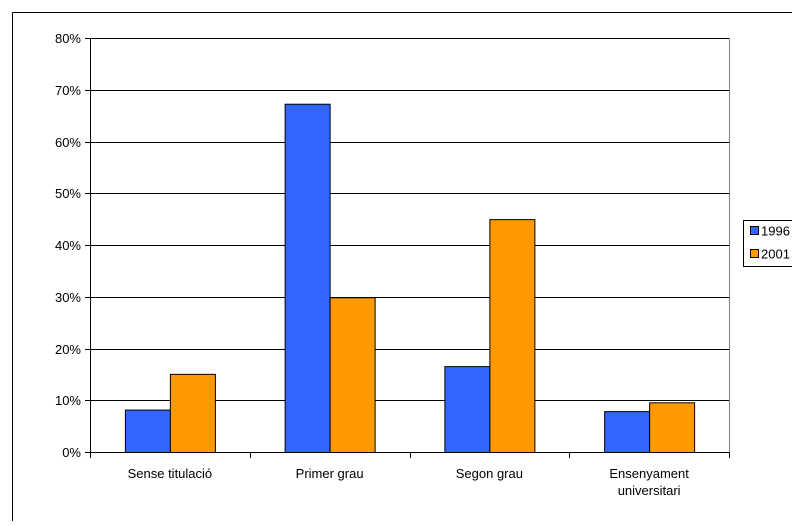 The image size is (792, 526). What do you see at coordinates (68, 297) in the screenshot?
I see `y-tick-label: 30%` at bounding box center [68, 297].